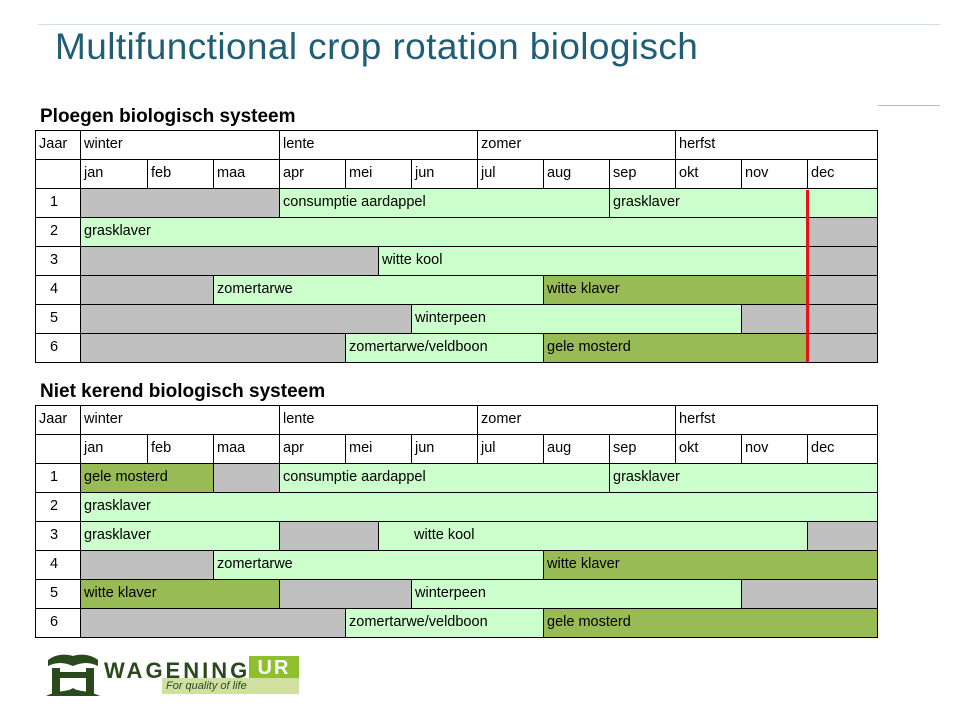 The height and width of the screenshot is (720, 960). I want to click on logo-tagline: For quality of life, so click(230, 686).